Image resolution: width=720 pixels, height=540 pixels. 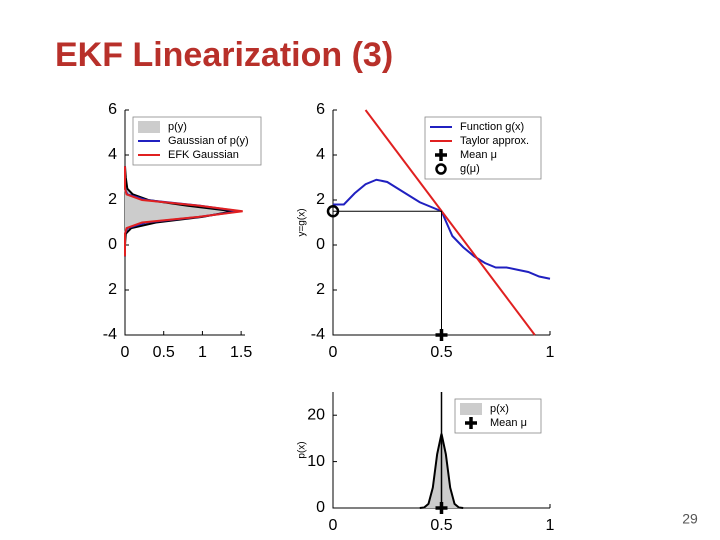 What do you see at coordinates (316, 414) in the screenshot?
I see `y-tick-label: 20` at bounding box center [316, 414].